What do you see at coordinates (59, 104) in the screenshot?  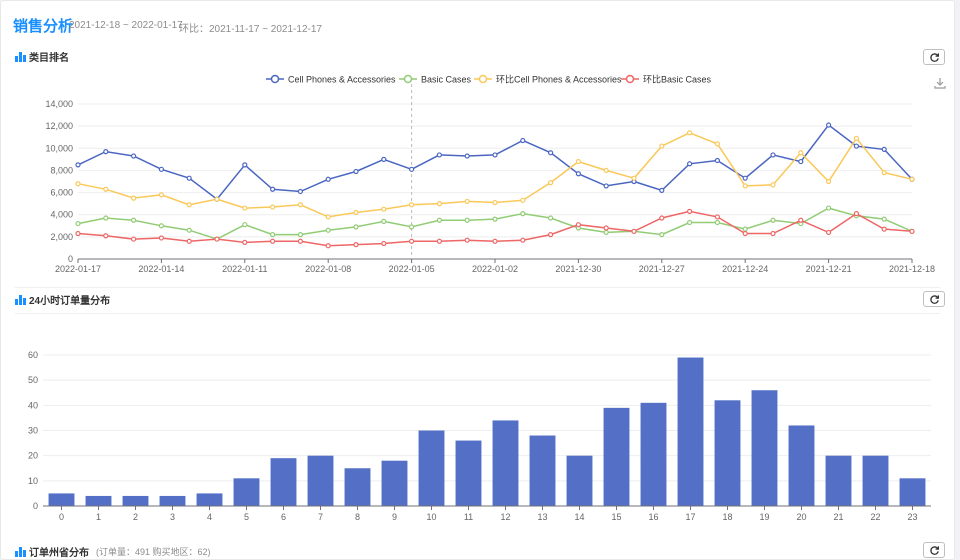 I see `y-tick-label: 14,000` at bounding box center [59, 104].